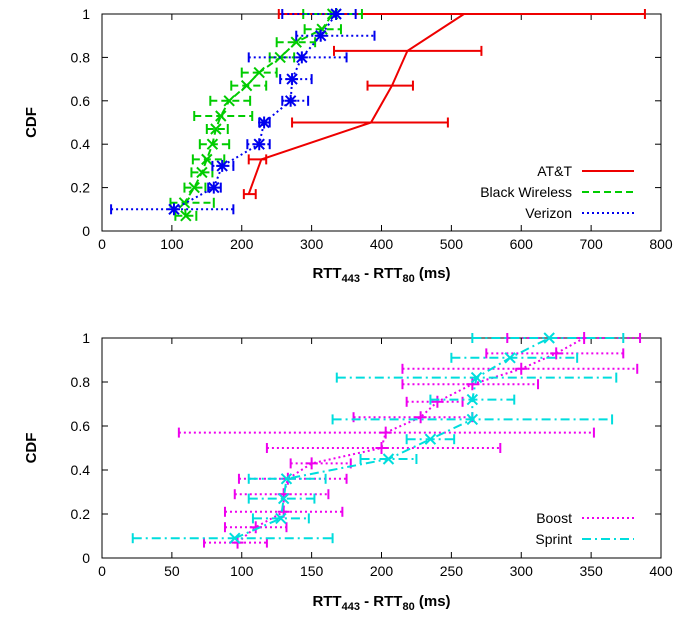 Image resolution: width=683 pixels, height=618 pixels. What do you see at coordinates (522, 244) in the screenshot?
I see `x-tick-label: 600` at bounding box center [522, 244].